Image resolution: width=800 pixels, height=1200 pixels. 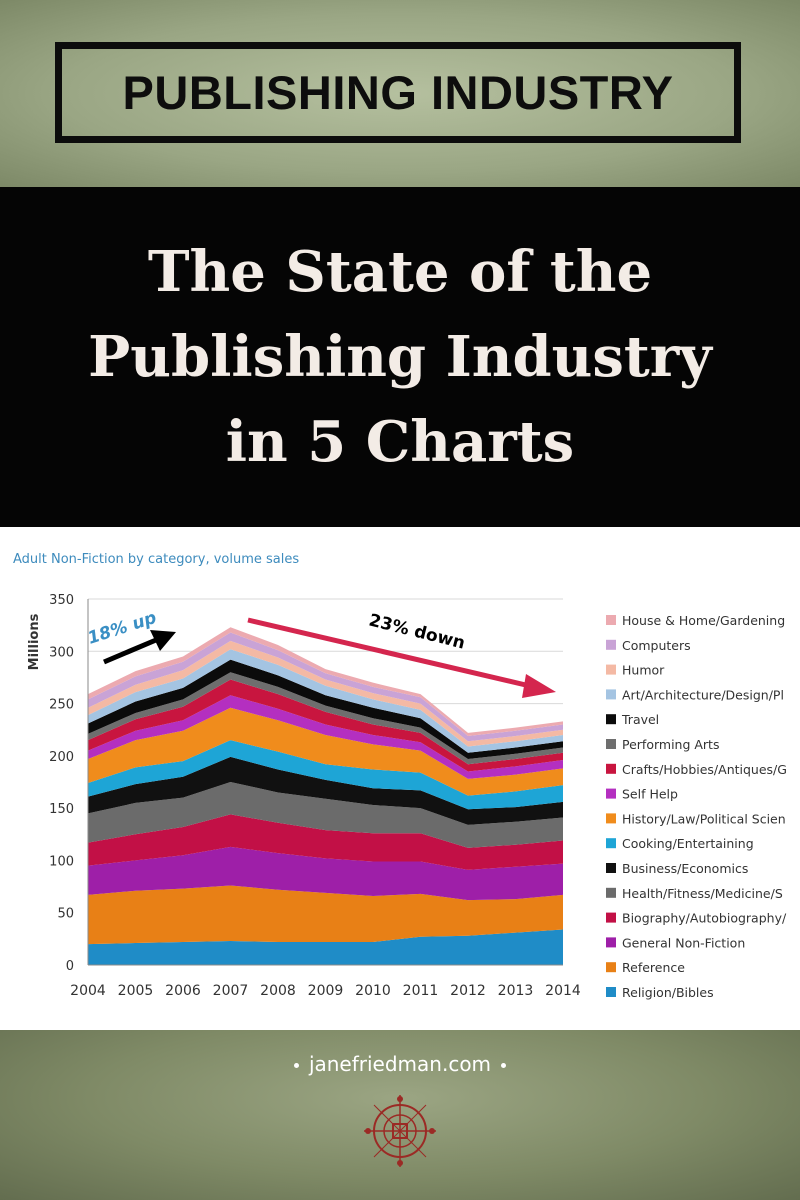 What do you see at coordinates (650, 794) in the screenshot?
I see `legend-label: Self Help` at bounding box center [650, 794].